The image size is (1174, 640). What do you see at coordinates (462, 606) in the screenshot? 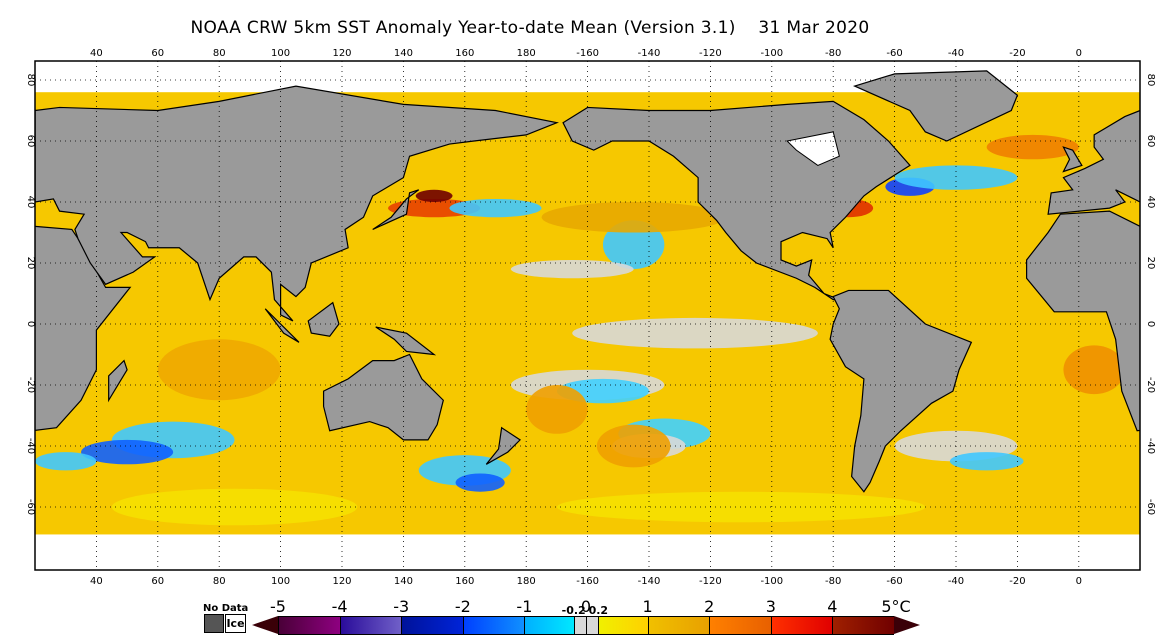
I see `colorbar-label: -2` at bounding box center [462, 606].